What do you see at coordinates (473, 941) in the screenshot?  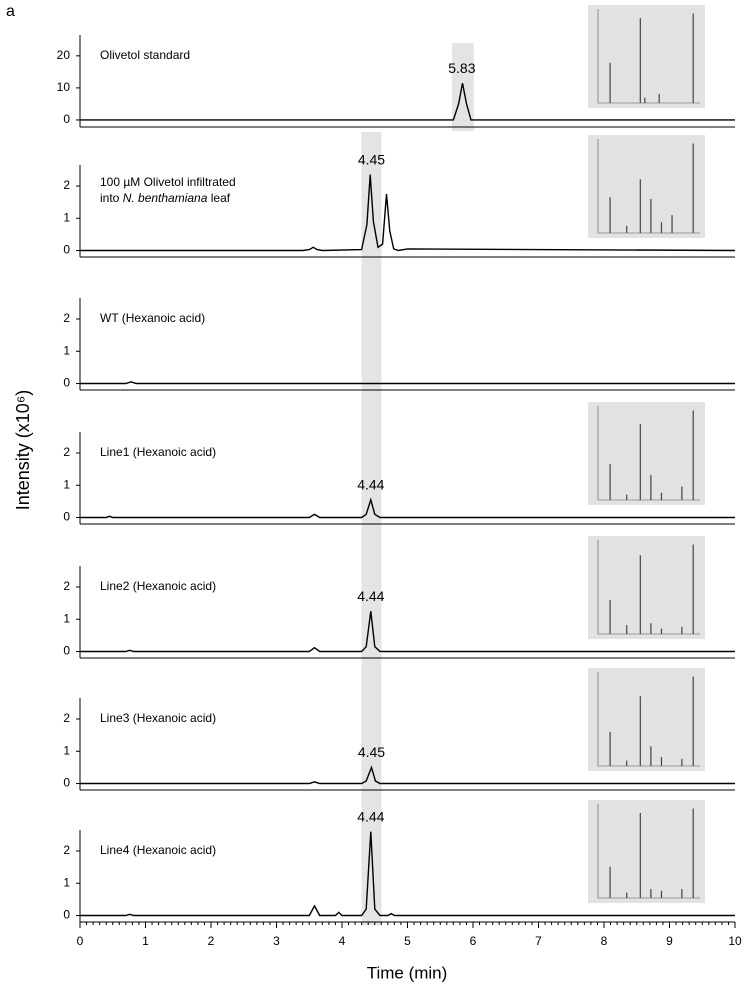 I see `x-tick-label: 6` at bounding box center [473, 941].